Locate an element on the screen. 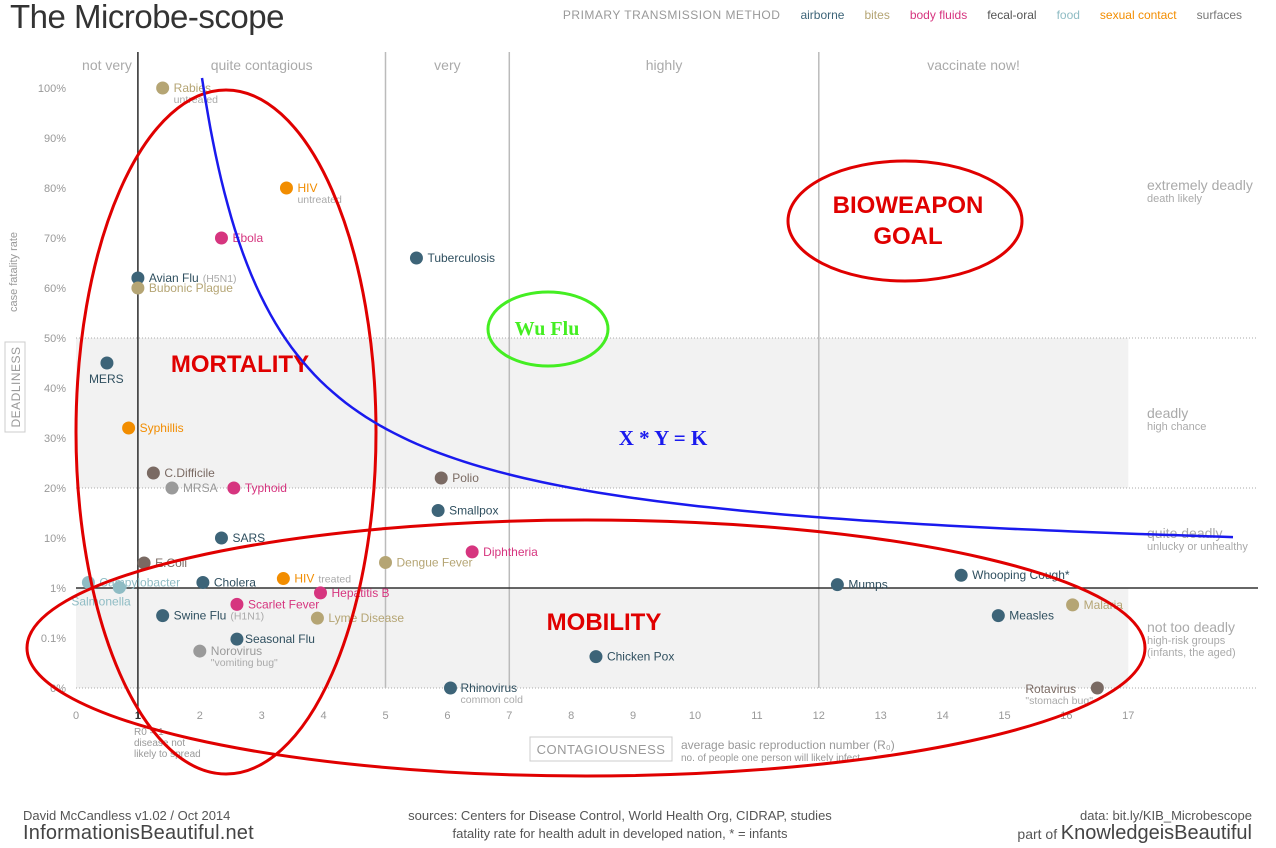  data-point-sublabel: "vomiting bug" is located at coordinates (244, 663).